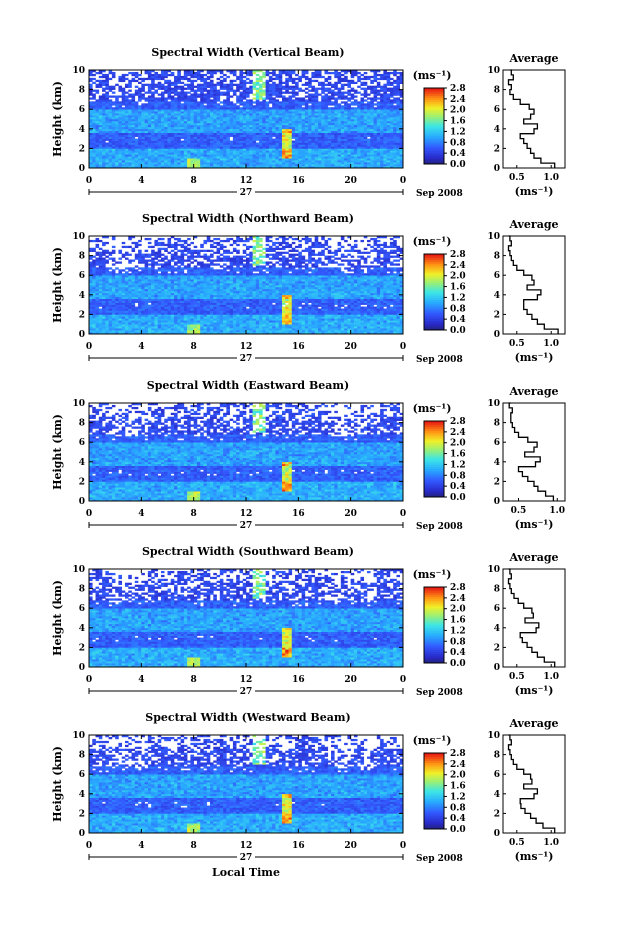 This screenshot has height=929, width=620. I want to click on profile-y-tick-label: 2, so click(497, 149).